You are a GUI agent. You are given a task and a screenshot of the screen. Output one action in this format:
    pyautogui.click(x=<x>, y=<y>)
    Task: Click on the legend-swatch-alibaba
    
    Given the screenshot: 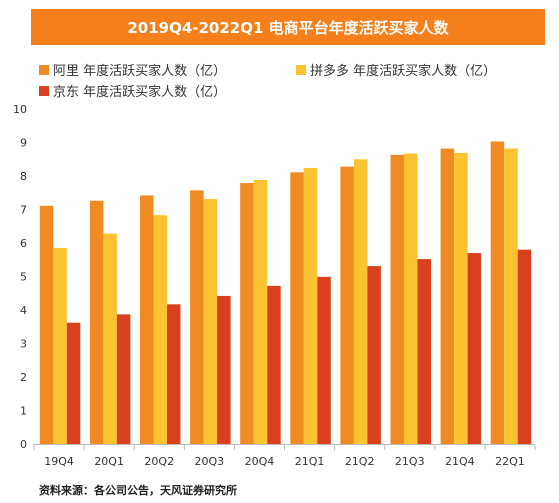 What is the action you would take?
    pyautogui.click(x=44, y=69)
    